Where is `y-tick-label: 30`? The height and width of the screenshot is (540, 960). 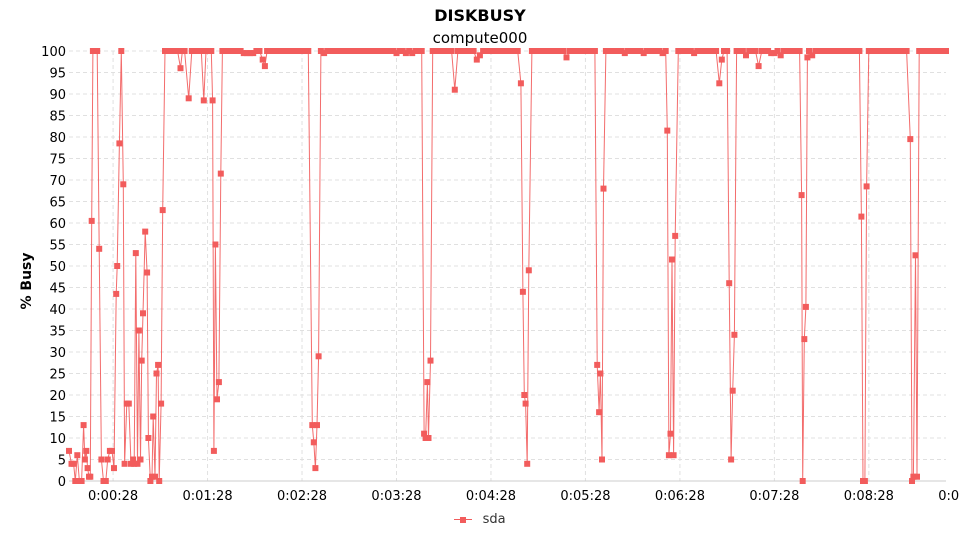
y-tick-label: 30 is located at coordinates (57, 353).